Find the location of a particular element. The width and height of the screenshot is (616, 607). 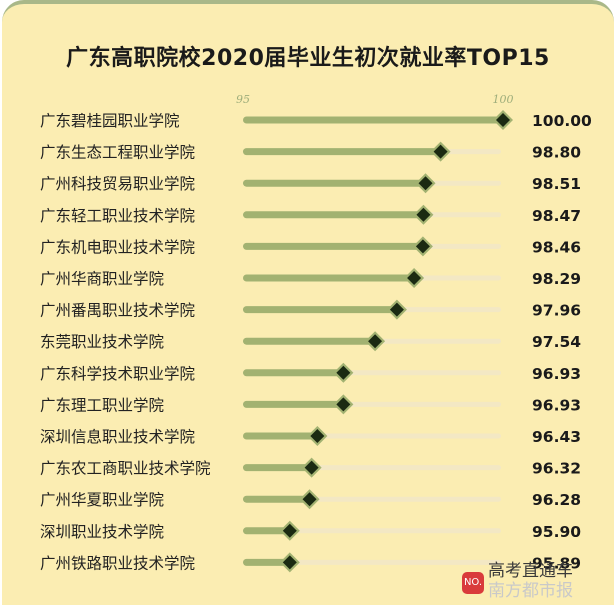

chart-title: 广东高职院校2020届毕业生初次就业率TOP15 is located at coordinates (308, 58).